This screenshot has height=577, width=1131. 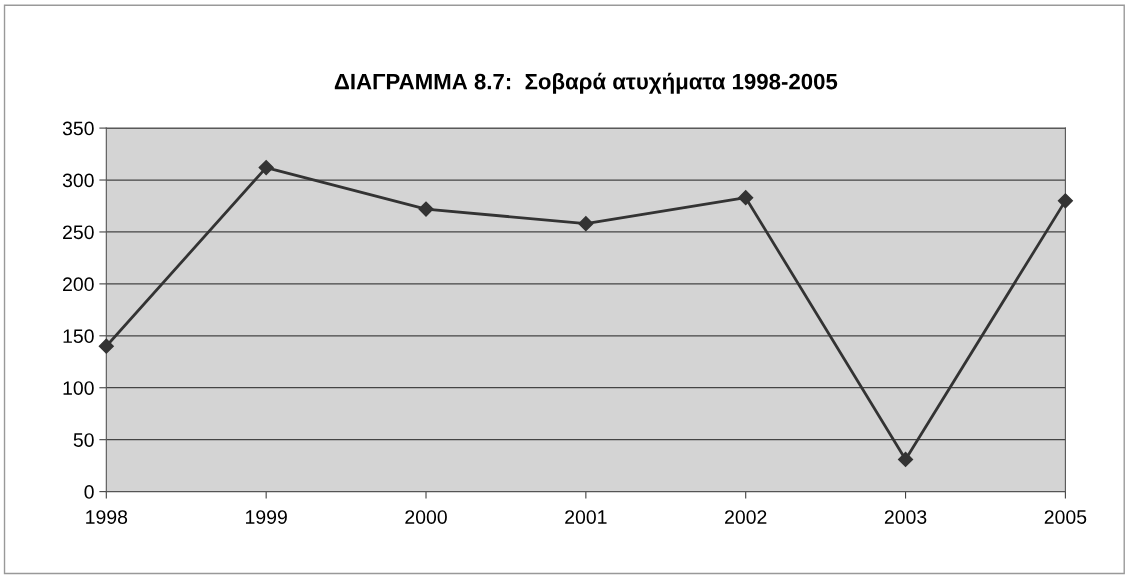 What do you see at coordinates (78, 388) in the screenshot?
I see `y-tick-label: 100` at bounding box center [78, 388].